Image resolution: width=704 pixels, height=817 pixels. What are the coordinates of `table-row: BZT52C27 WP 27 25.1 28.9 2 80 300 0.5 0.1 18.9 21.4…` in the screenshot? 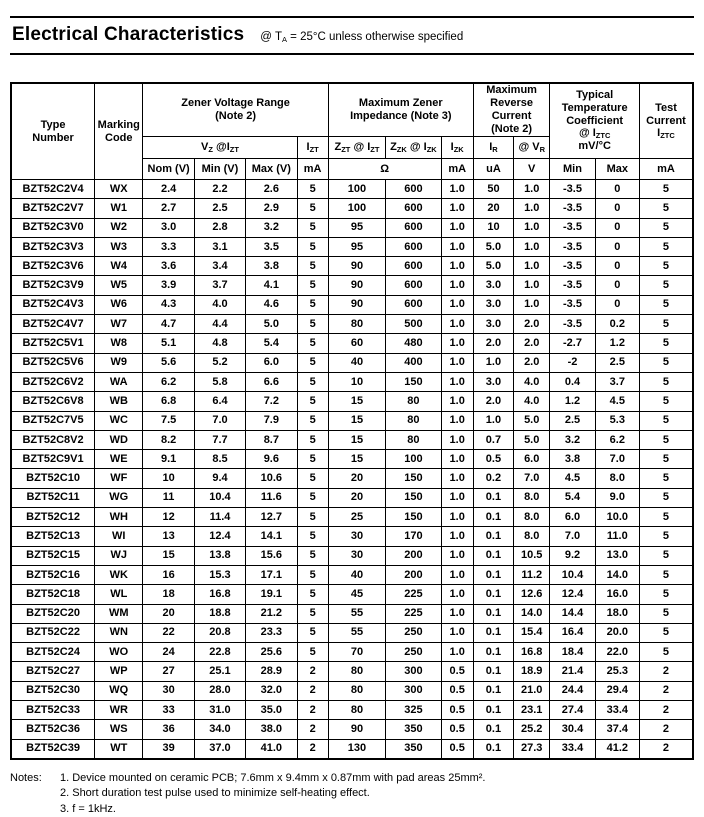 It's located at (352, 671).